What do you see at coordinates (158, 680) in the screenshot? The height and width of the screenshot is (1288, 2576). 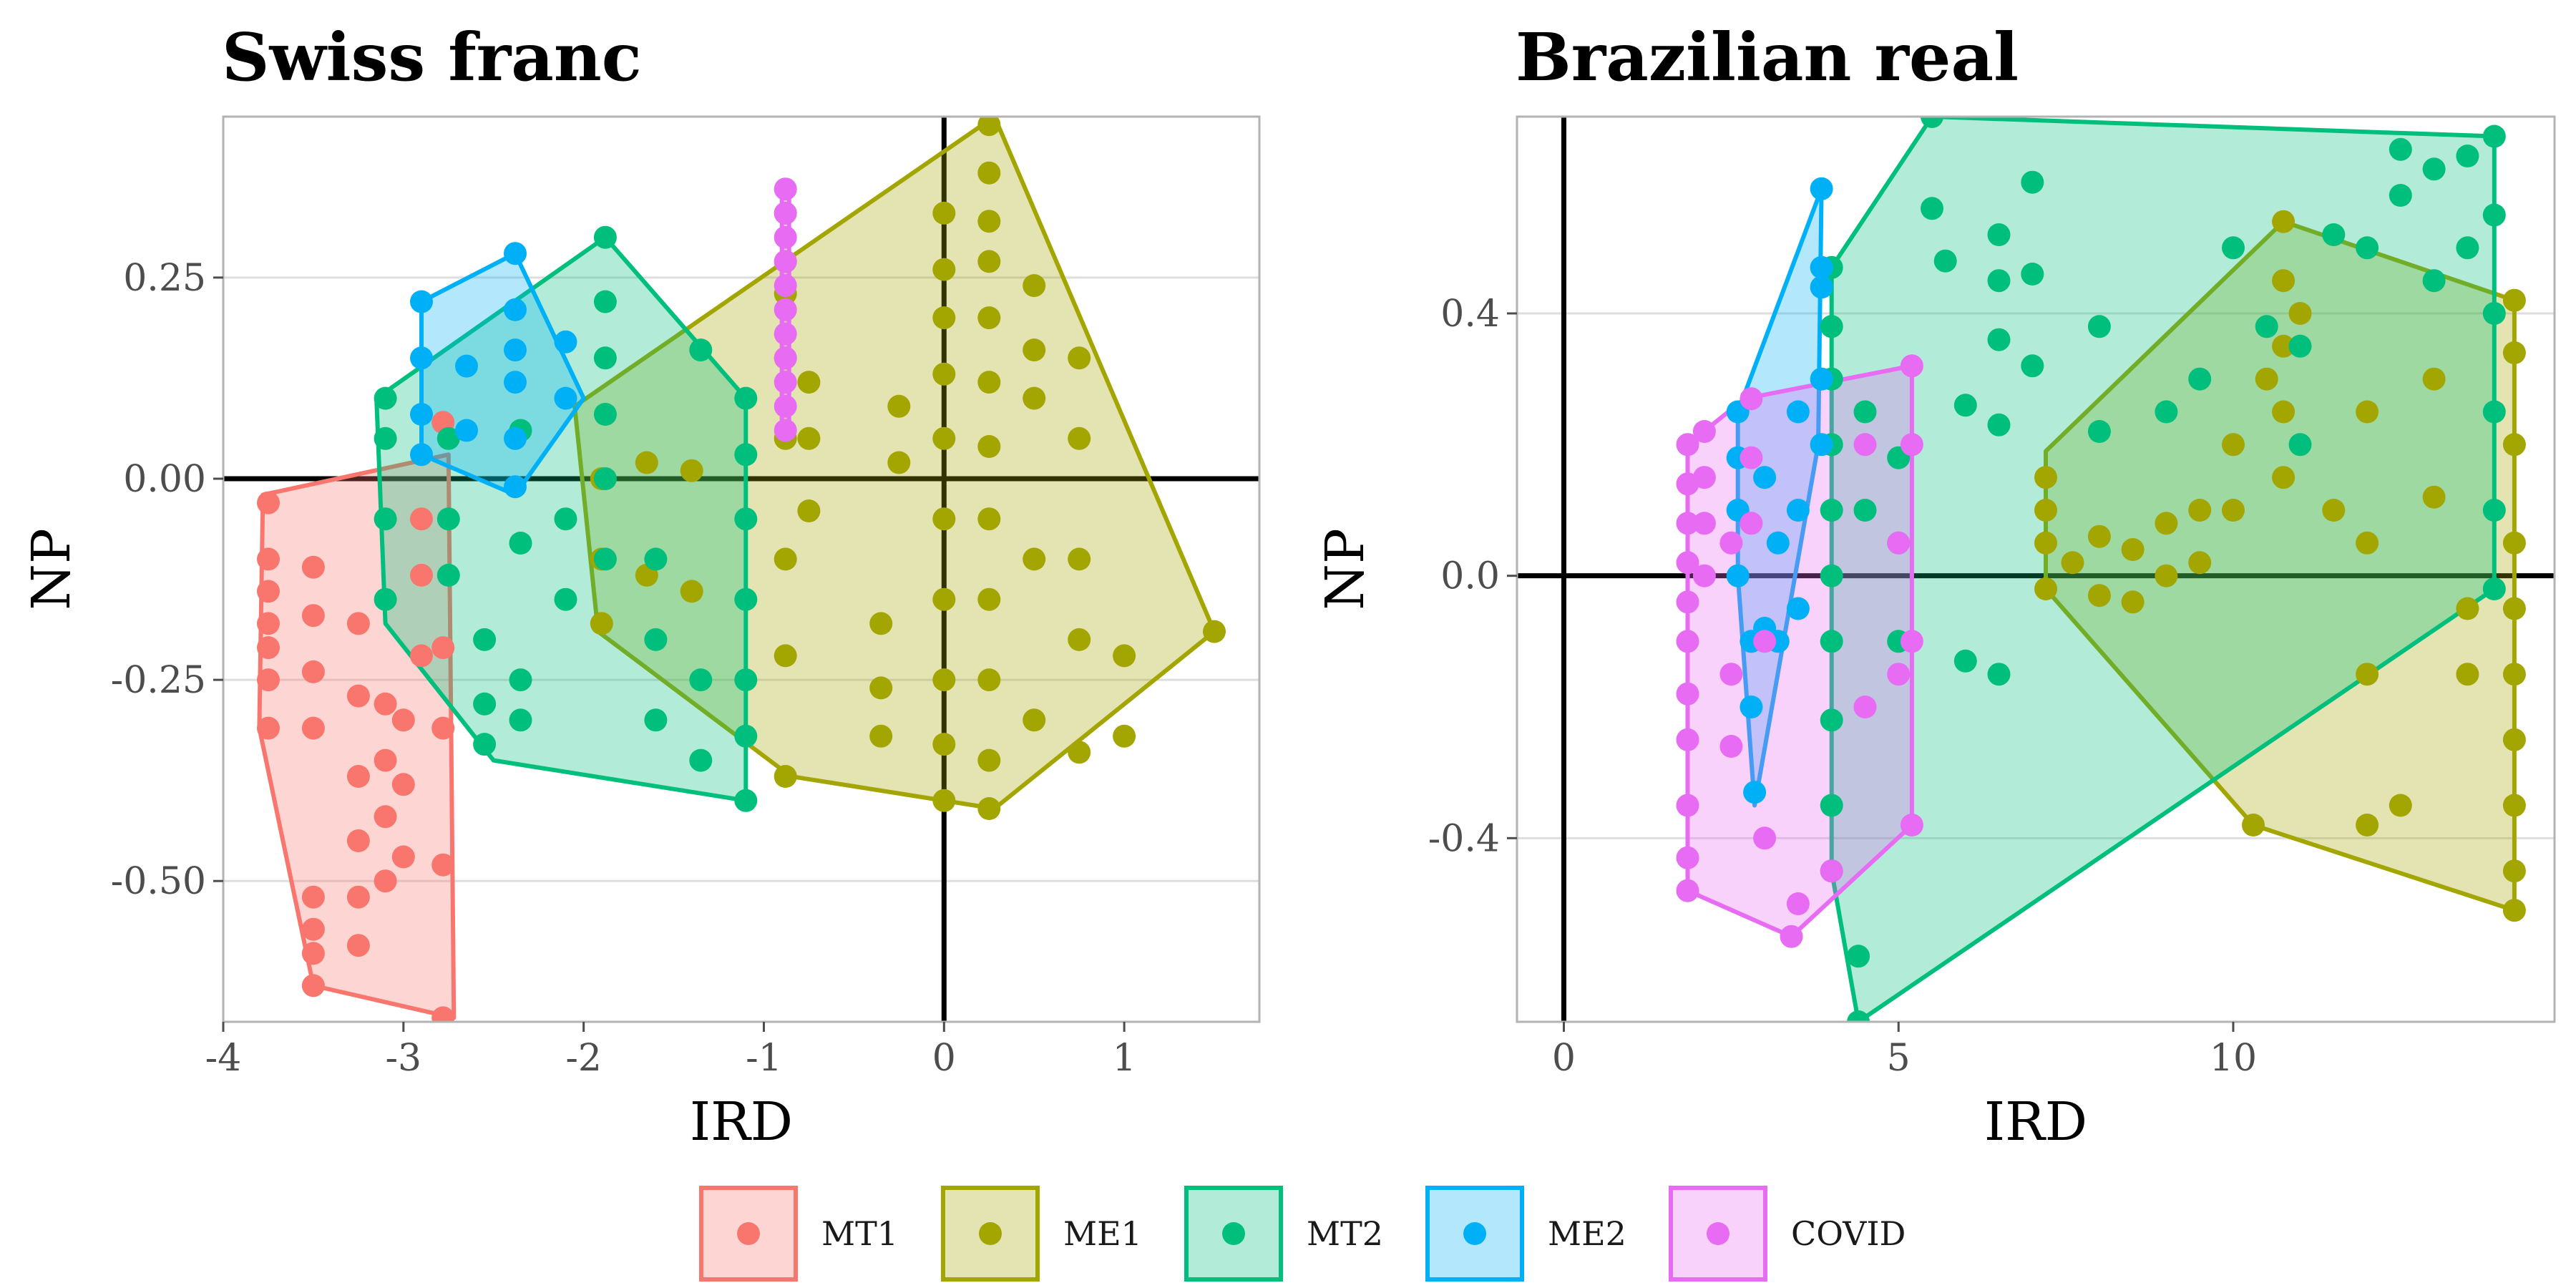 I see `y-tick-label: -0.25` at bounding box center [158, 680].